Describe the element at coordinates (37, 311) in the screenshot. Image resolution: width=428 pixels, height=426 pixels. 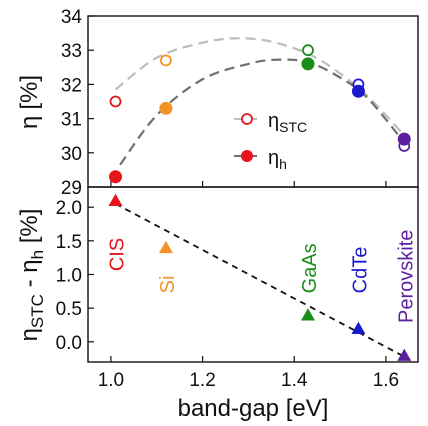
I see `bottom-y-axis-stc-subscript: STC` at that location.